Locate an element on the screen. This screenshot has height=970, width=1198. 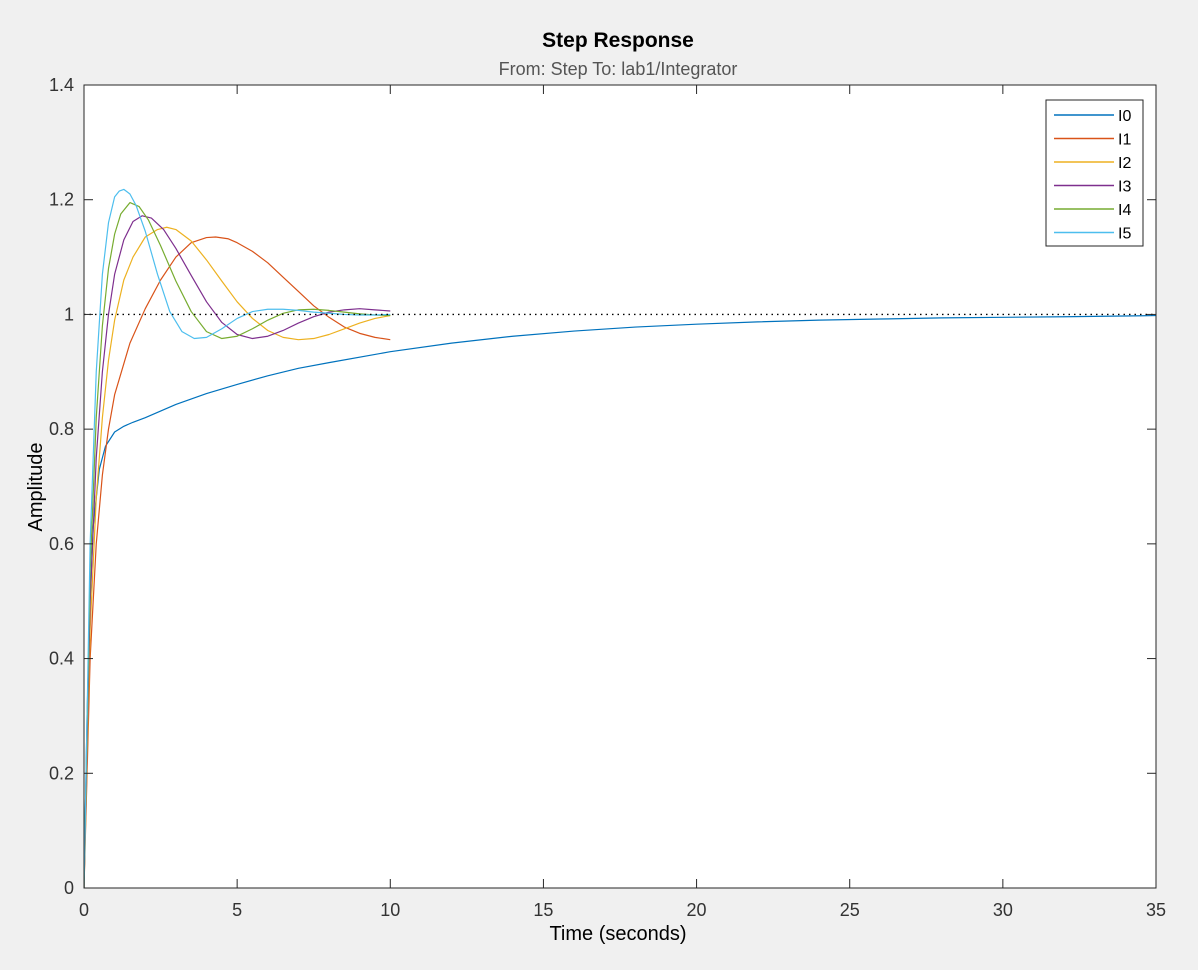
x-tick-label: 30 is located at coordinates (1003, 910).